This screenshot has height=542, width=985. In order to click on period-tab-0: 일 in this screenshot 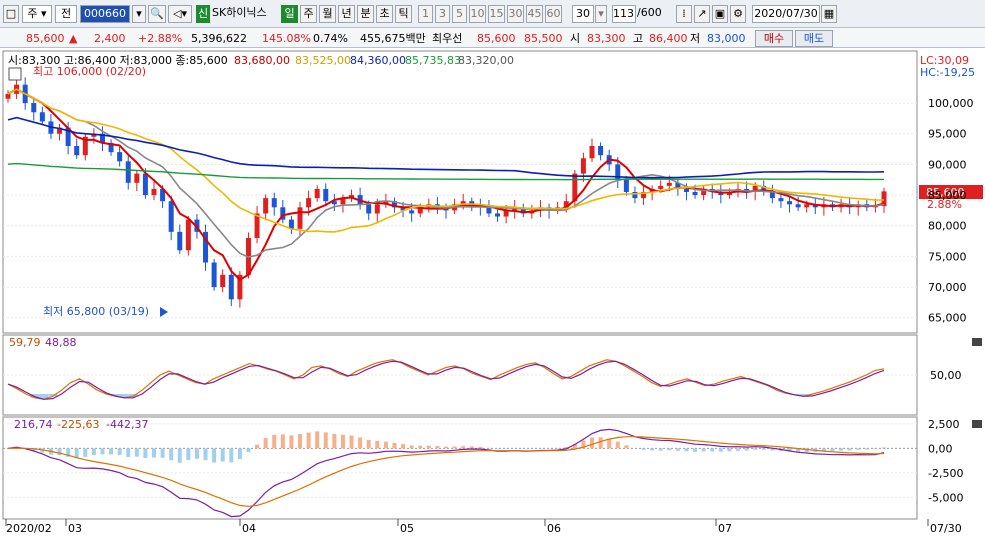, I will do `click(289, 14)`.